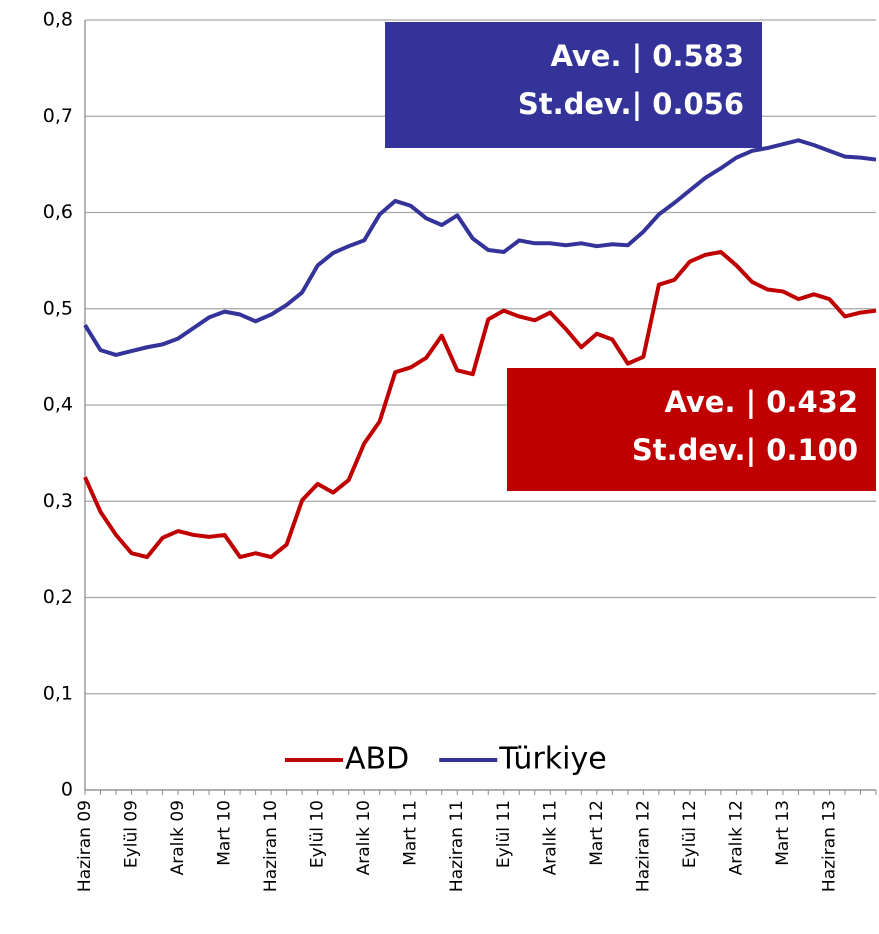 Image resolution: width=879 pixels, height=934 pixels. Describe the element at coordinates (736, 837) in the screenshot. I see `x-tick-label: Aralık 12` at that location.